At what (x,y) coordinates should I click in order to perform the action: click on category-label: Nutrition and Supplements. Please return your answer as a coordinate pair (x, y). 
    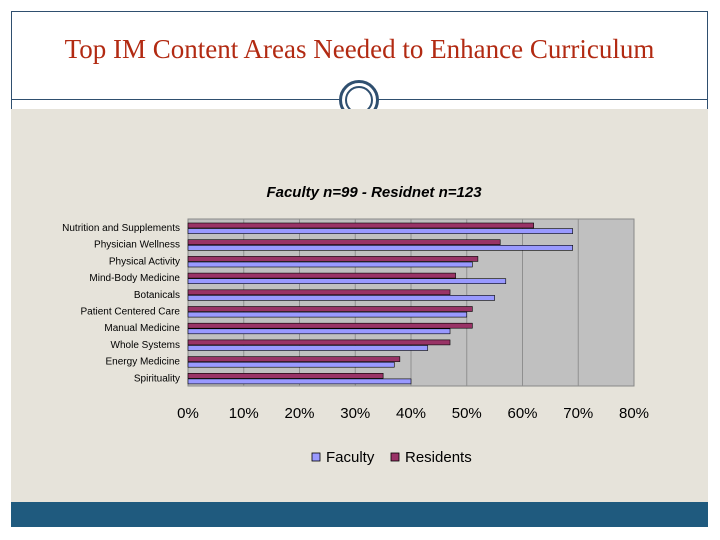
    Looking at the image, I should click on (121, 228).